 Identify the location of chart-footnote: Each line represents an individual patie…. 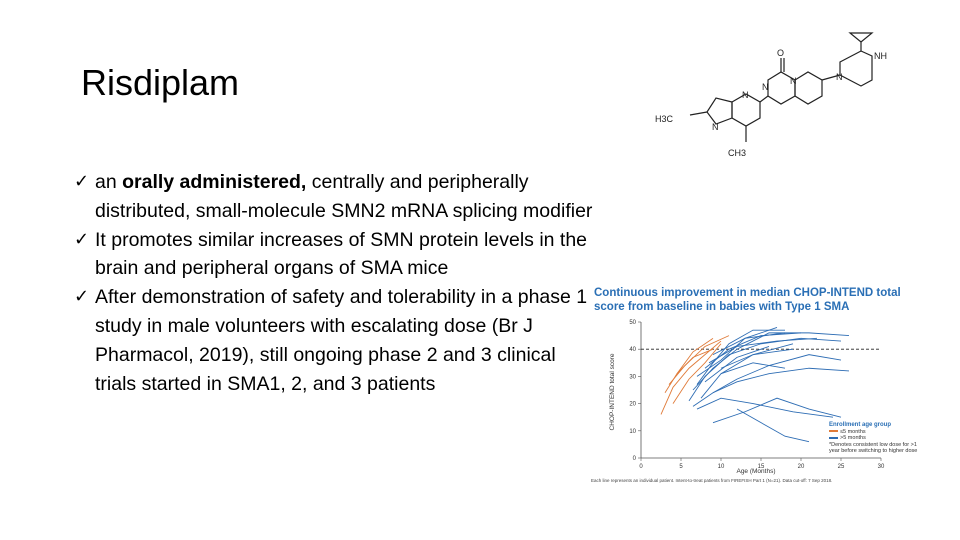
(712, 480).